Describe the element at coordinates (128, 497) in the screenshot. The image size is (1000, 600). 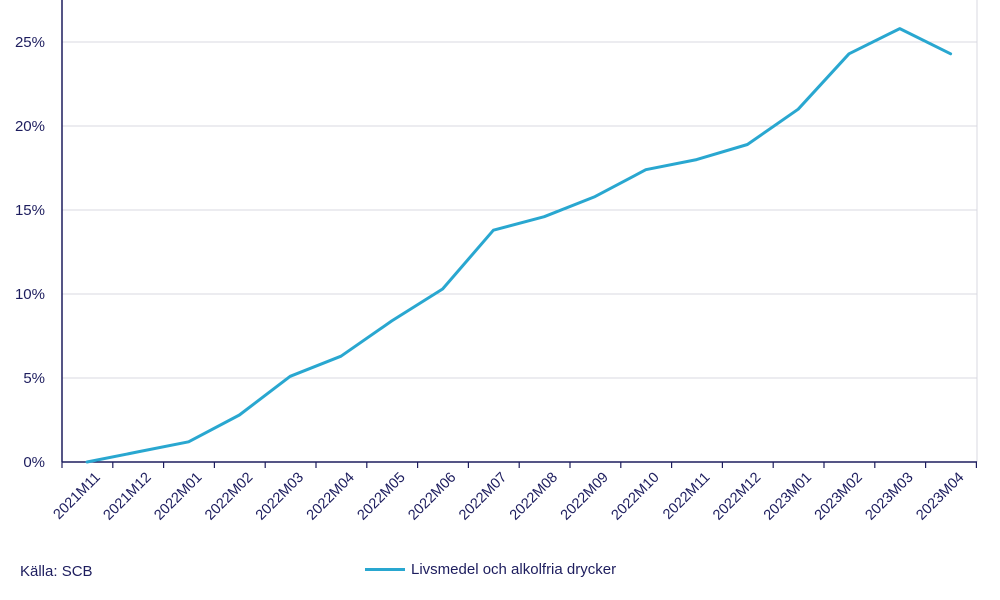
I see `x-tick-label: 2021M12` at that location.